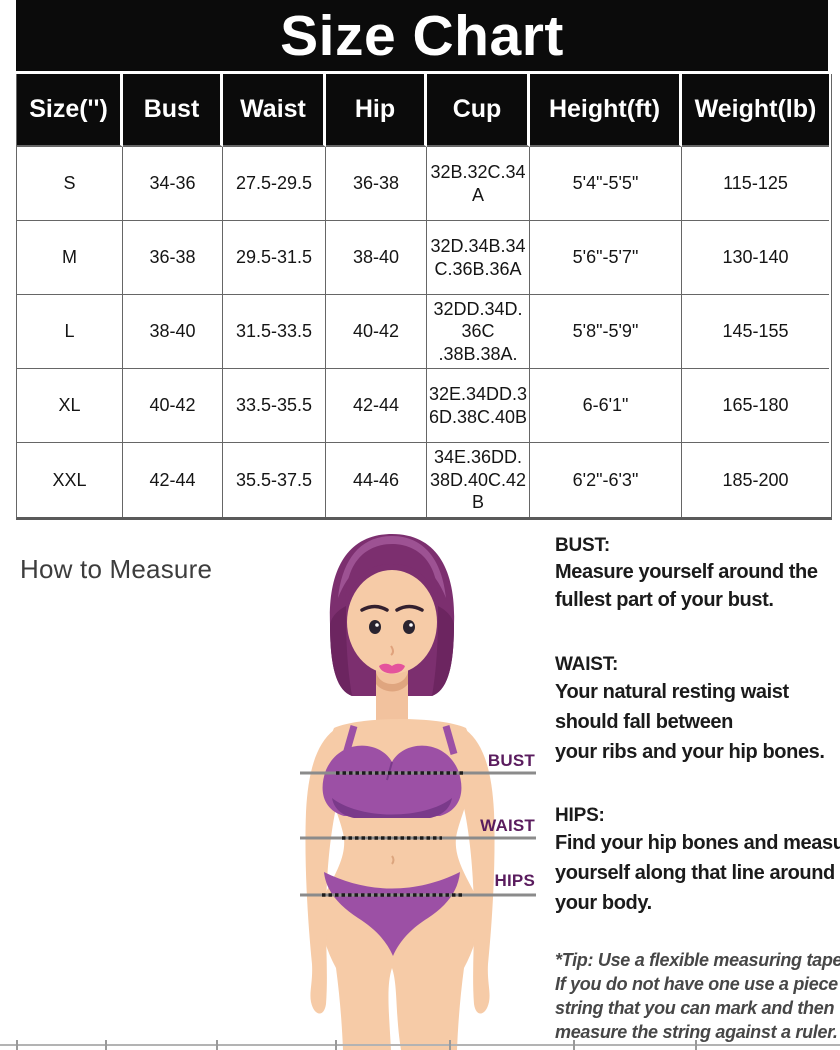 The image size is (840, 1050). Describe the element at coordinates (587, 664) in the screenshot. I see `waist-section-heading: WAIST:` at that location.